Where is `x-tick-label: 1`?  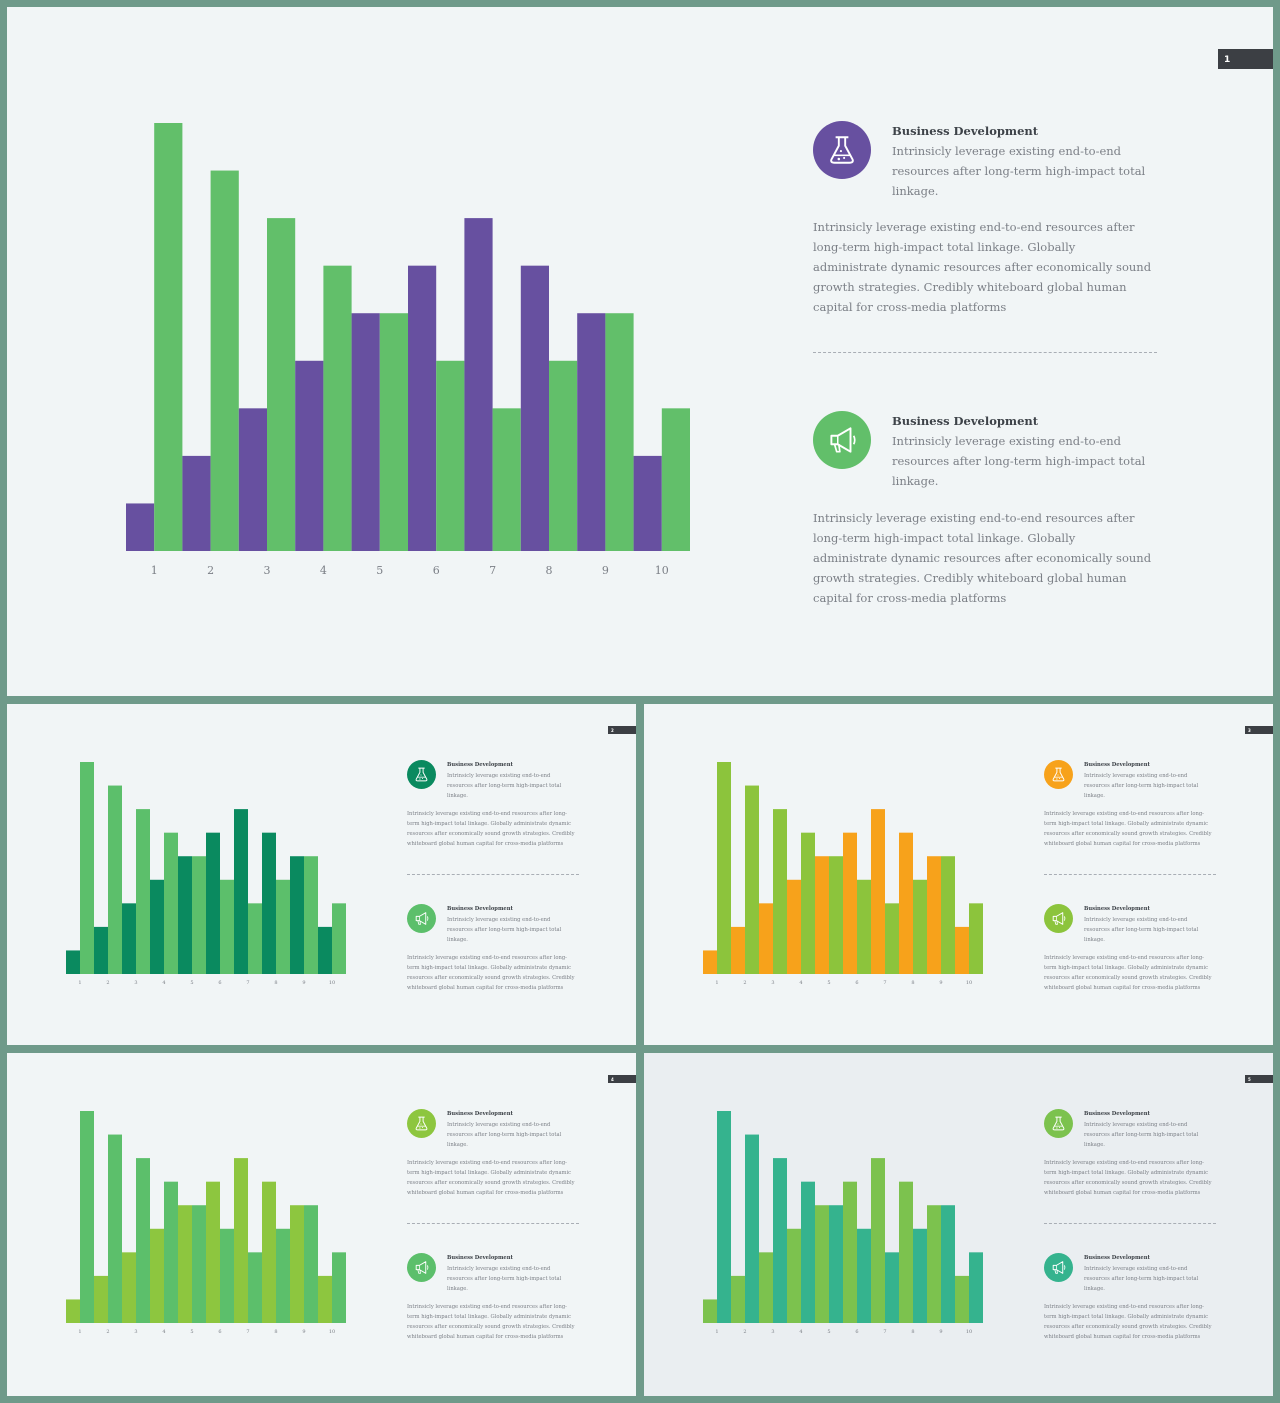 x-tick-label: 1 is located at coordinates (154, 570).